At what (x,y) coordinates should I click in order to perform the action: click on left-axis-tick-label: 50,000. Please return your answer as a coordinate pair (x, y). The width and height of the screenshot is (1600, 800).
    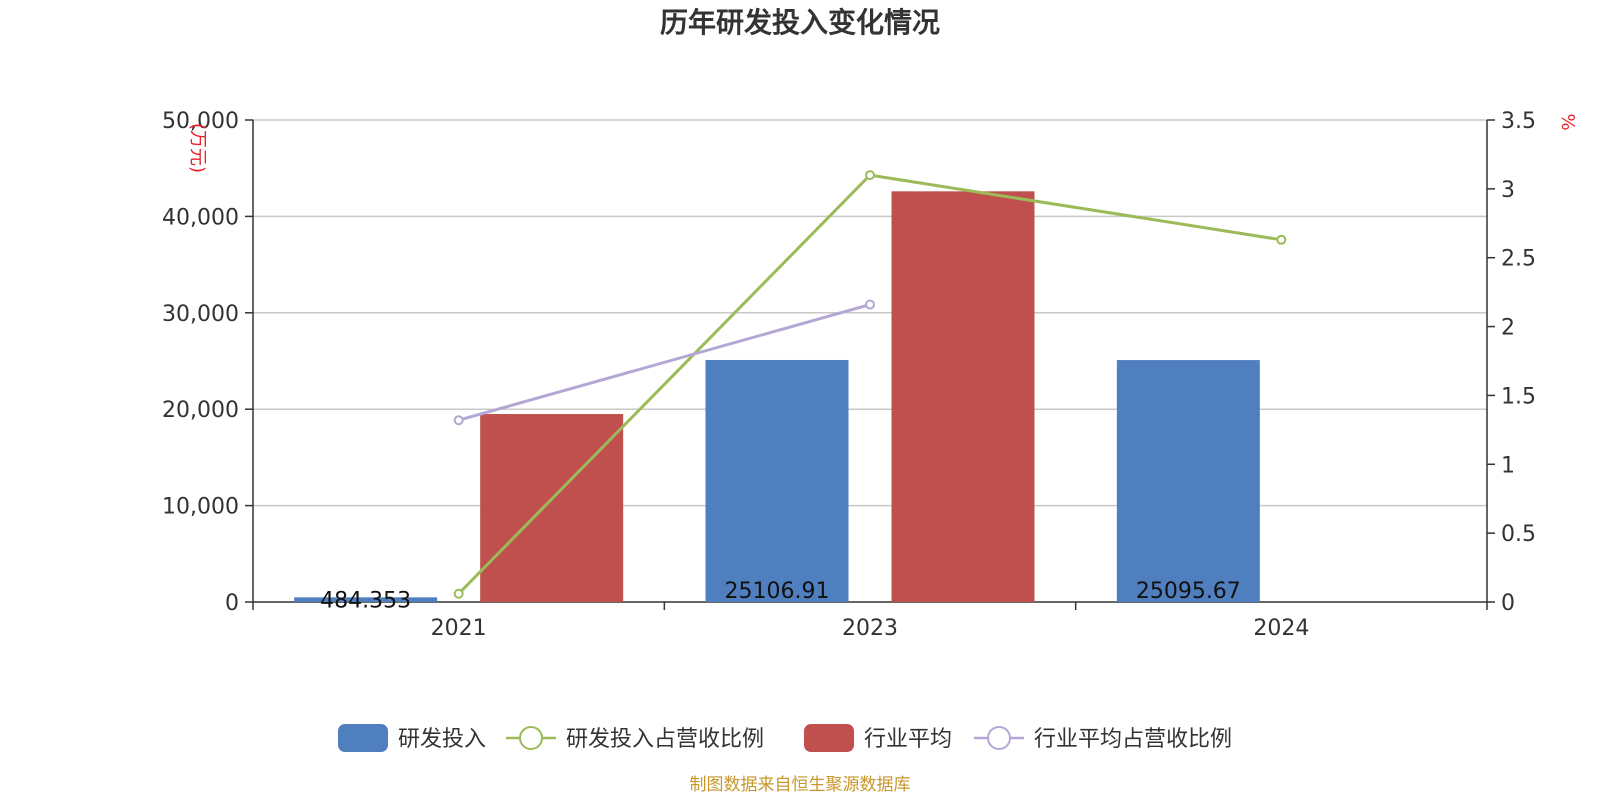
    Looking at the image, I should click on (200, 121).